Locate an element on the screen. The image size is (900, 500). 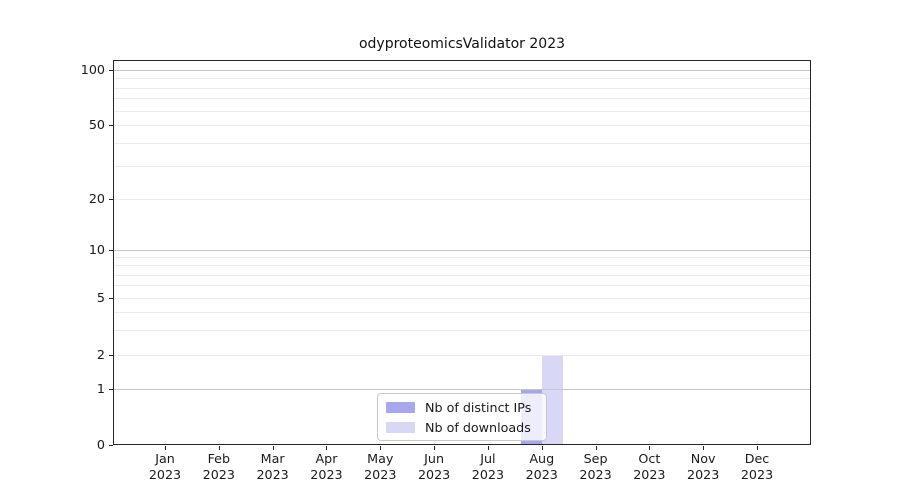
x-tick-label: Jun 2023 is located at coordinates (434, 466).